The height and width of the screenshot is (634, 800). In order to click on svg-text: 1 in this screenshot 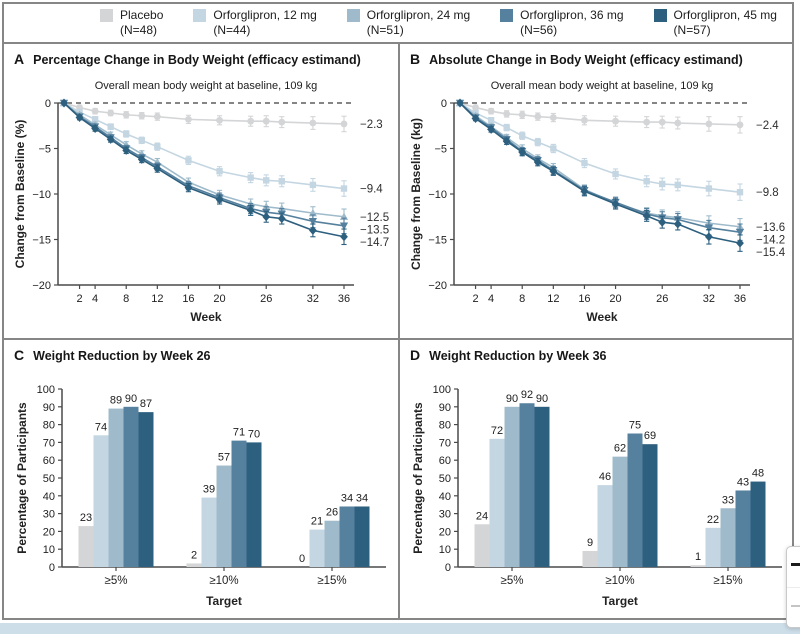, I will do `click(698, 557)`.